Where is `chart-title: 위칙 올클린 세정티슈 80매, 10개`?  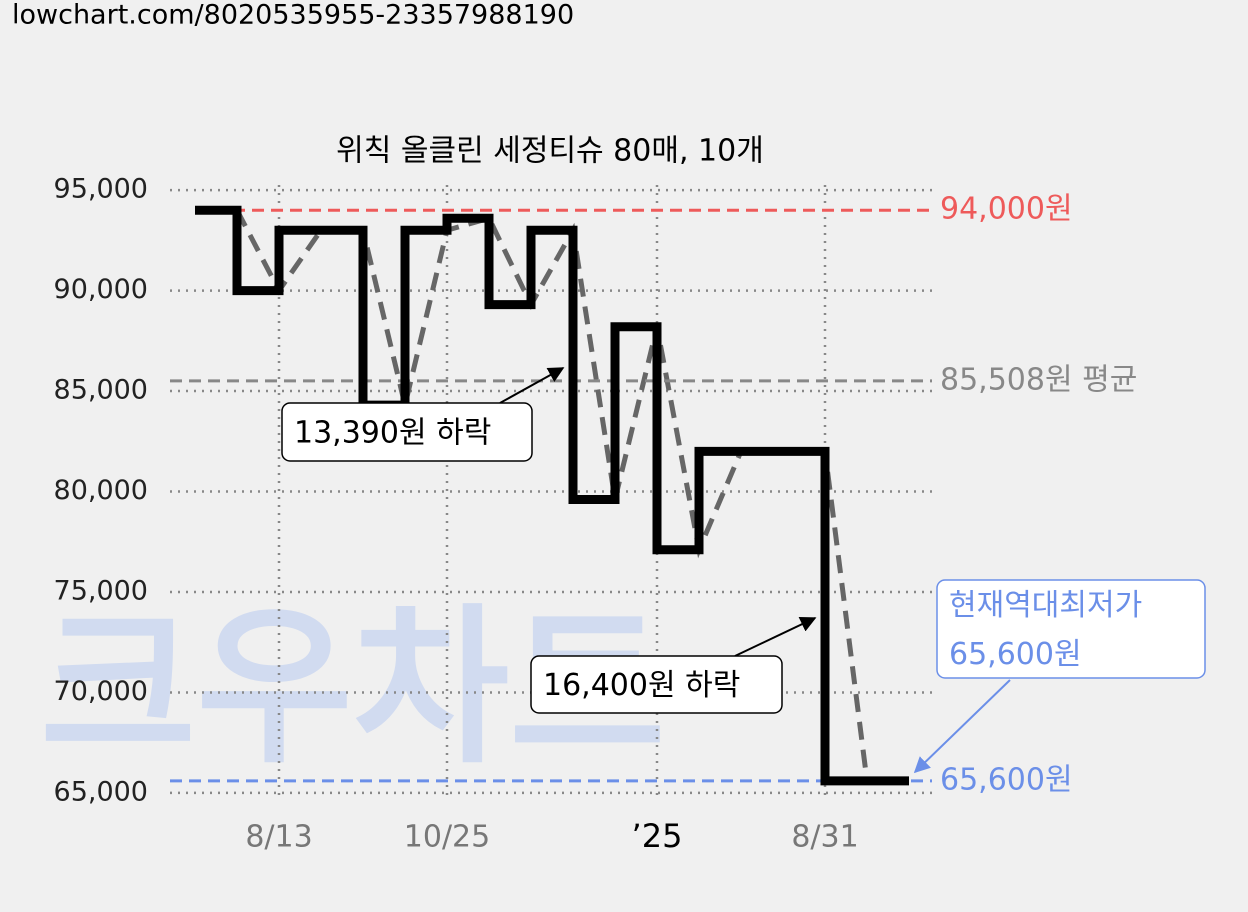 chart-title: 위칙 올클린 세정티슈 80매, 10개 is located at coordinates (550, 151).